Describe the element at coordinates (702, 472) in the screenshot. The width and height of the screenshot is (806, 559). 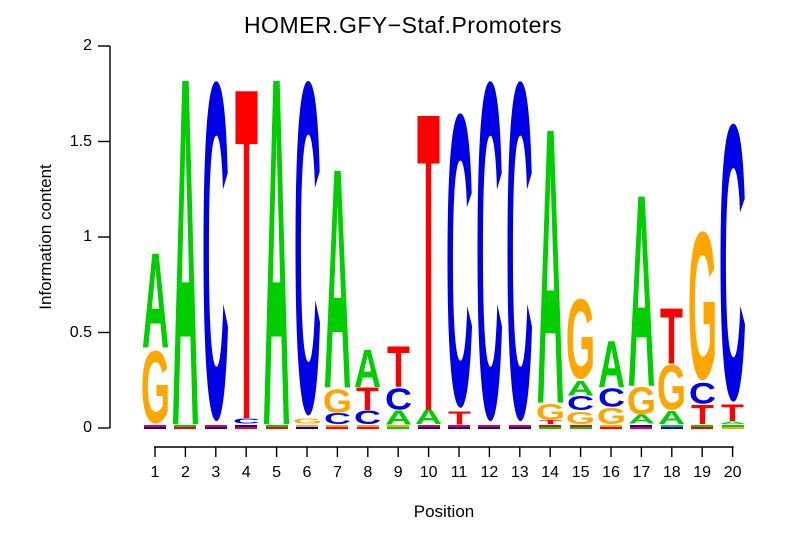
I see `x-tick-label: 19` at that location.